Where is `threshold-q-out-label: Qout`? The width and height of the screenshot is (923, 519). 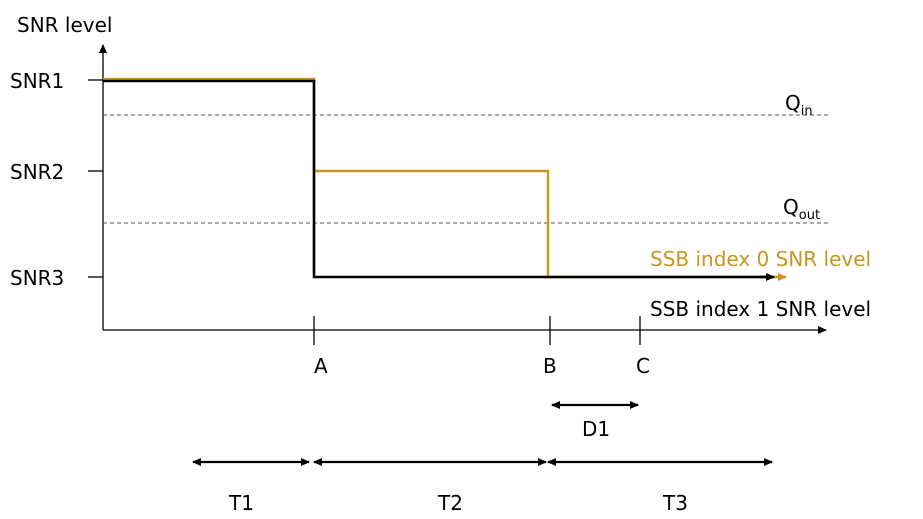
threshold-q-out-label: Qout is located at coordinates (801, 209).